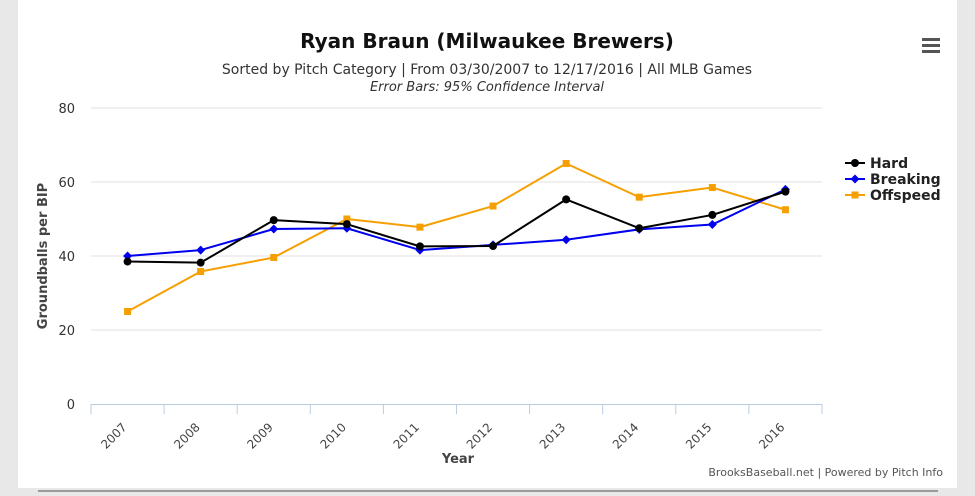  I want to click on x-axis-title: Year, so click(458, 459).